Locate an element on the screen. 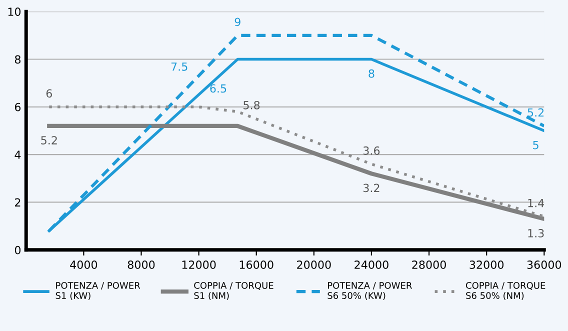 This screenshot has width=568, height=331. data-label: 6 is located at coordinates (49, 93).